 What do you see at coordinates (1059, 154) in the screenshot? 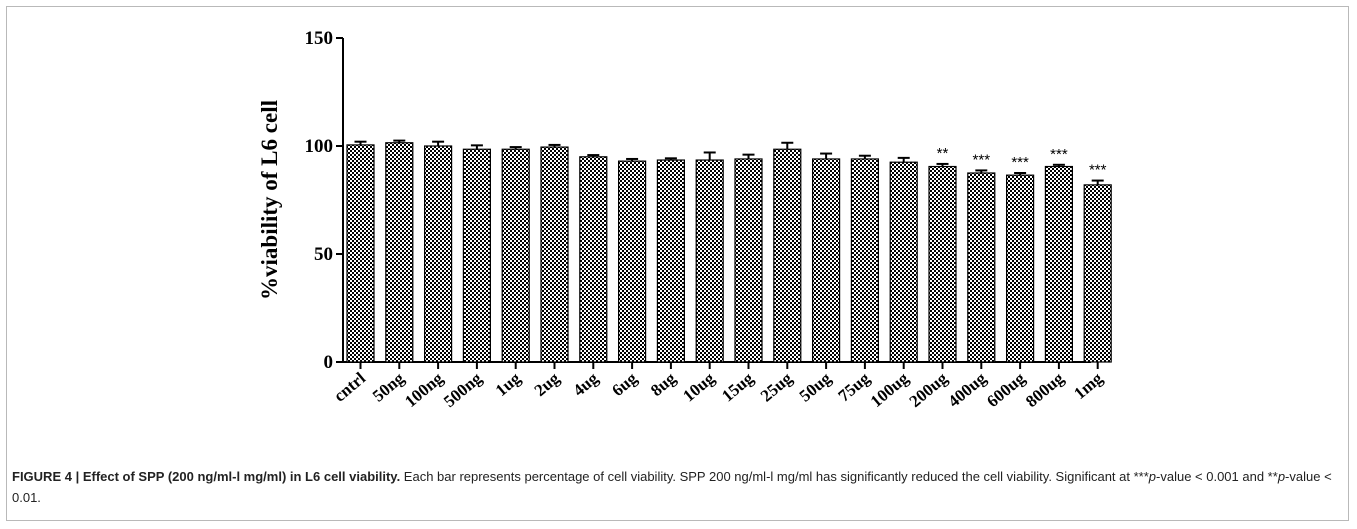
I see `significance-800ug: ***` at bounding box center [1059, 154].